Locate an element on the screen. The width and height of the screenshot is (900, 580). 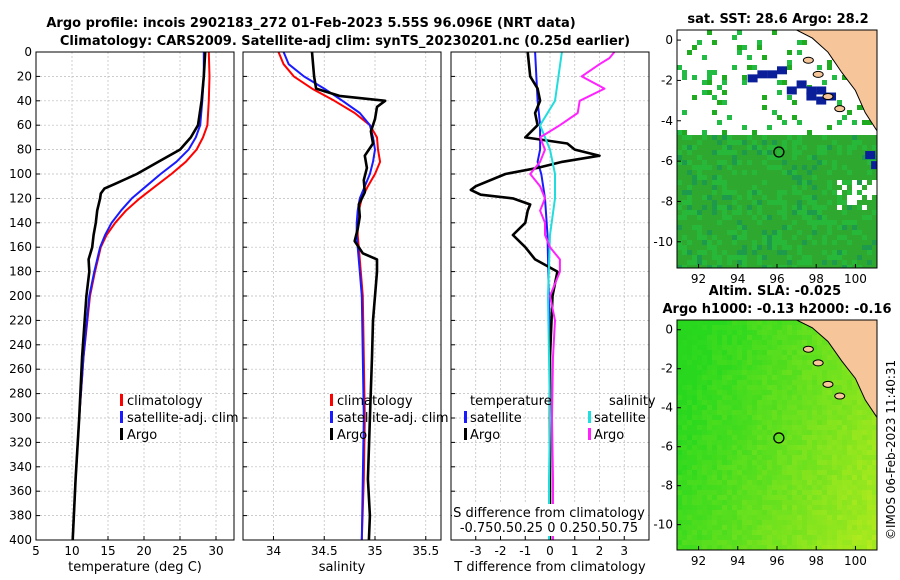
y-tick-label: 60 is located at coordinates (24, 125).